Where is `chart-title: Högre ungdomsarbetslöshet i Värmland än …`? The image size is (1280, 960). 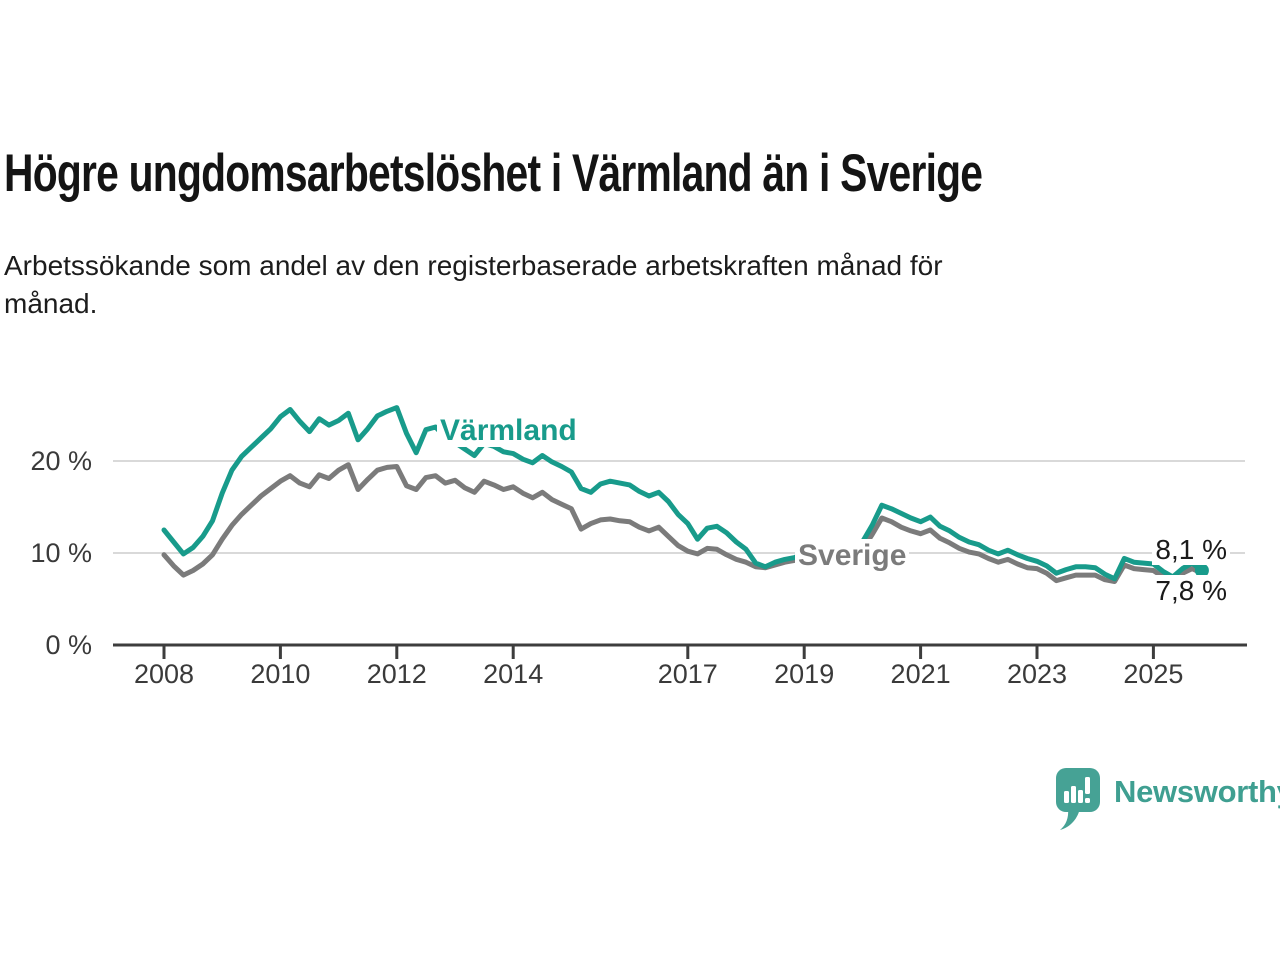 chart-title: Högre ungdomsarbetslöshet i Värmland än … is located at coordinates (493, 173).